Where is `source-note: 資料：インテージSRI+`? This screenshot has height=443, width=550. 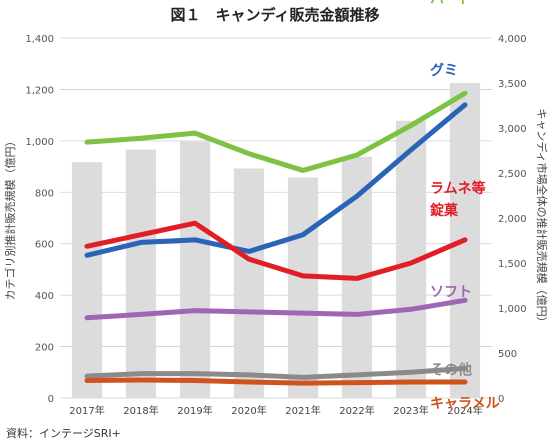
source-note: 資料：インテージSRI+ is located at coordinates (63, 433).